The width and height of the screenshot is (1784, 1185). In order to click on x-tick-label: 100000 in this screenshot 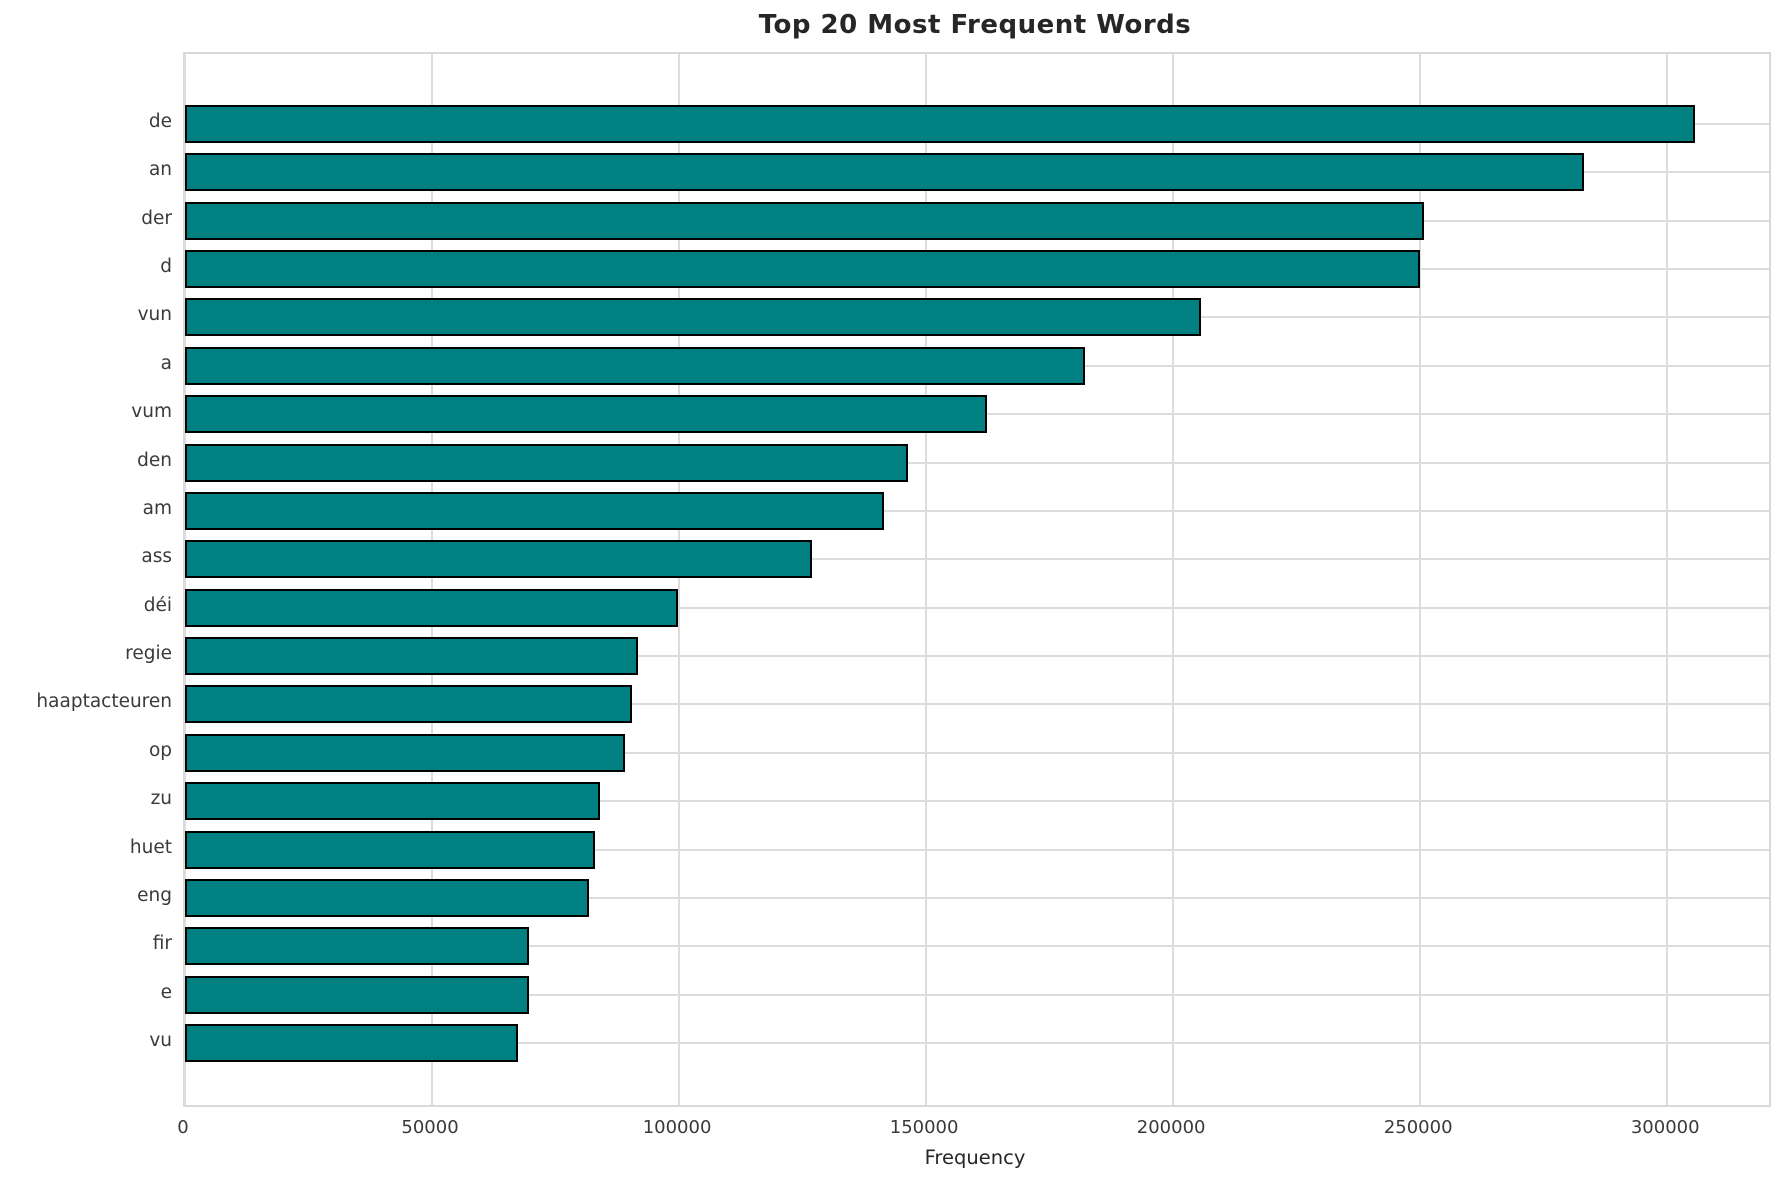, I will do `click(677, 1127)`.